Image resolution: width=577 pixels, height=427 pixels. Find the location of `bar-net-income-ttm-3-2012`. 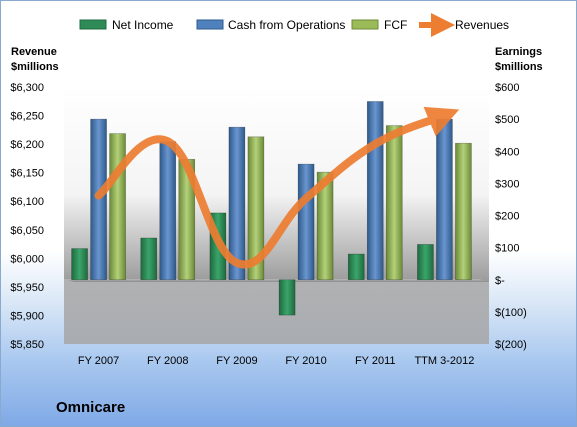

bar-net-income-ttm-3-2012 is located at coordinates (425, 262).